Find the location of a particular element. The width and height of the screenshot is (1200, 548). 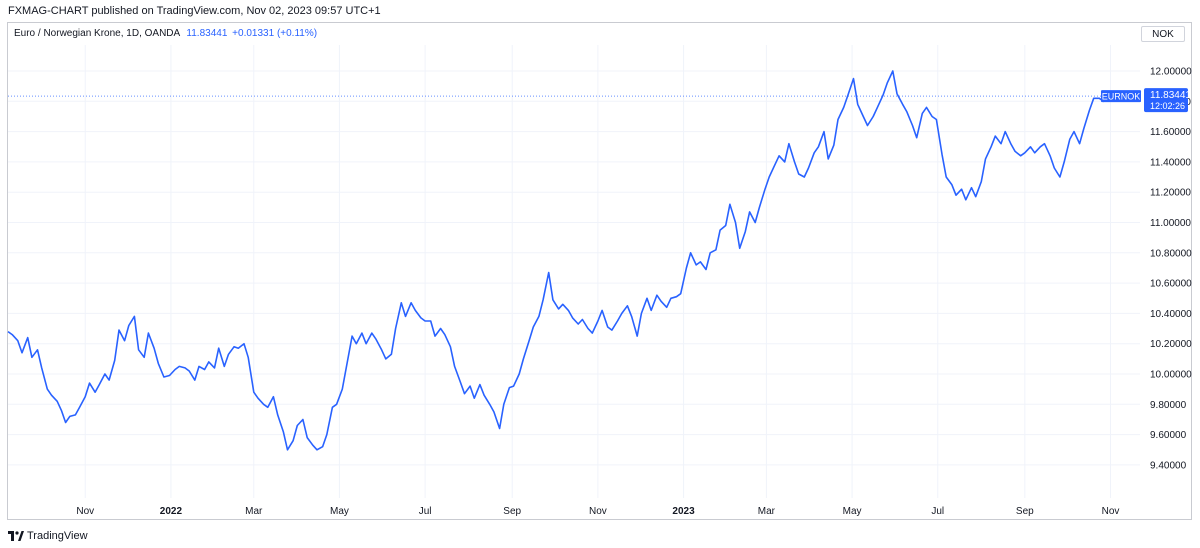

price-tag-countdown: 12:02:26 is located at coordinates (1167, 106).